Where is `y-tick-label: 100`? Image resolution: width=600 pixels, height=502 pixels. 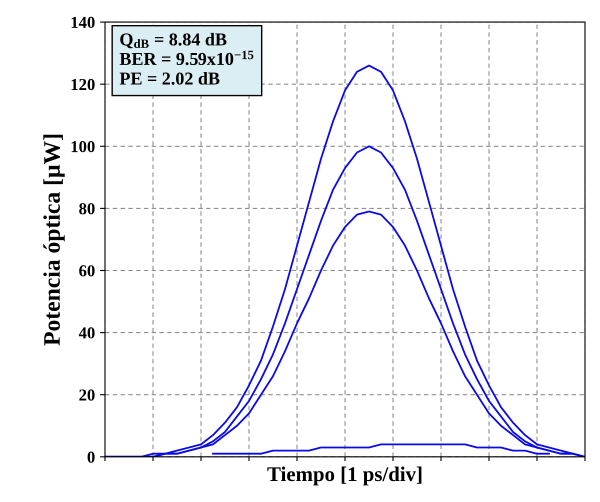
y-tick-label: 100 is located at coordinates (83, 146).